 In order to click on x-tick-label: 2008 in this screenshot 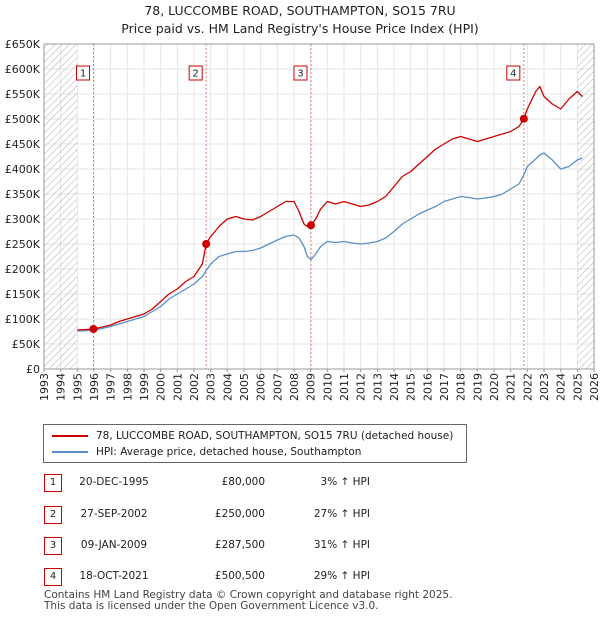, I will do `click(294, 387)`.